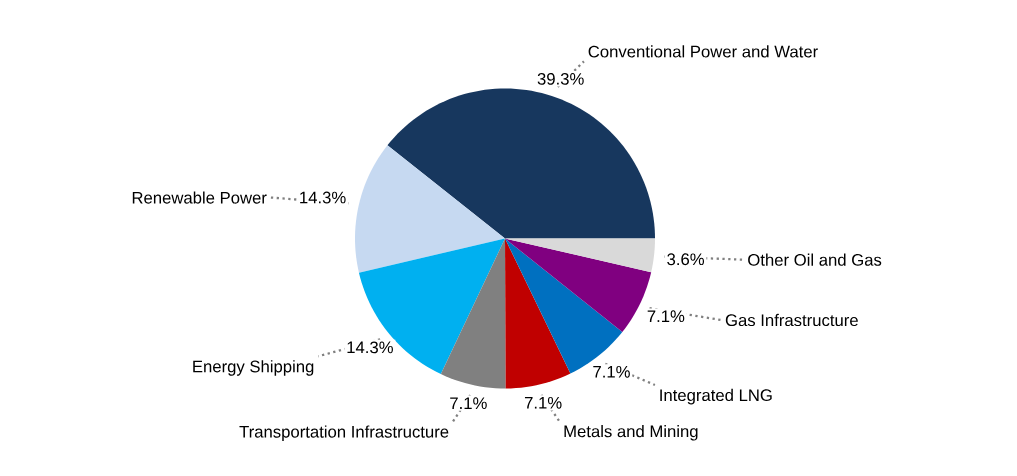 The width and height of the screenshot is (1017, 476). I want to click on data-label: 39.3%, so click(560, 78).